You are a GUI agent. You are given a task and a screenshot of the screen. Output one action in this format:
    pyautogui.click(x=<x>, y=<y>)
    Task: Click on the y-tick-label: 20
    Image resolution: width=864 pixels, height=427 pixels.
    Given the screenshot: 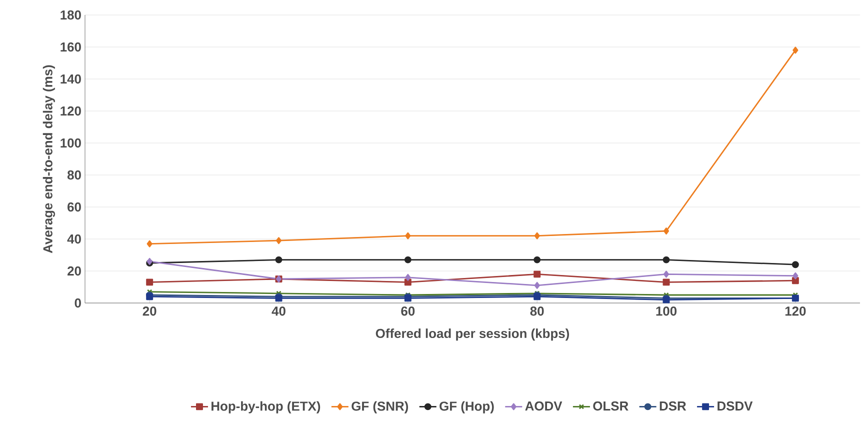 What is the action you would take?
    pyautogui.click(x=74, y=271)
    